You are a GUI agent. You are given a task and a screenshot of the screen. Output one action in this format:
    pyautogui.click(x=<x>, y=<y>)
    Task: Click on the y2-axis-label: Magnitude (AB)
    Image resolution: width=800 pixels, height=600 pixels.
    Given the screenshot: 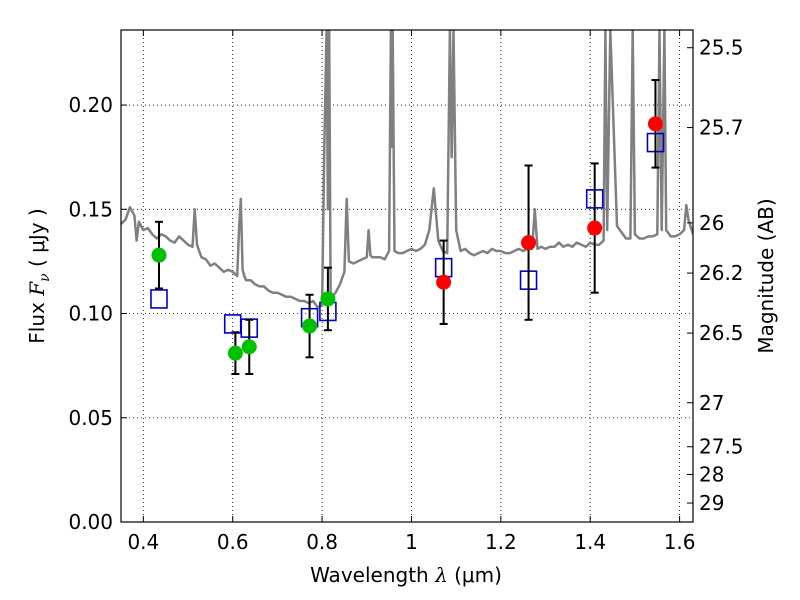 What is the action you would take?
    pyautogui.click(x=766, y=275)
    